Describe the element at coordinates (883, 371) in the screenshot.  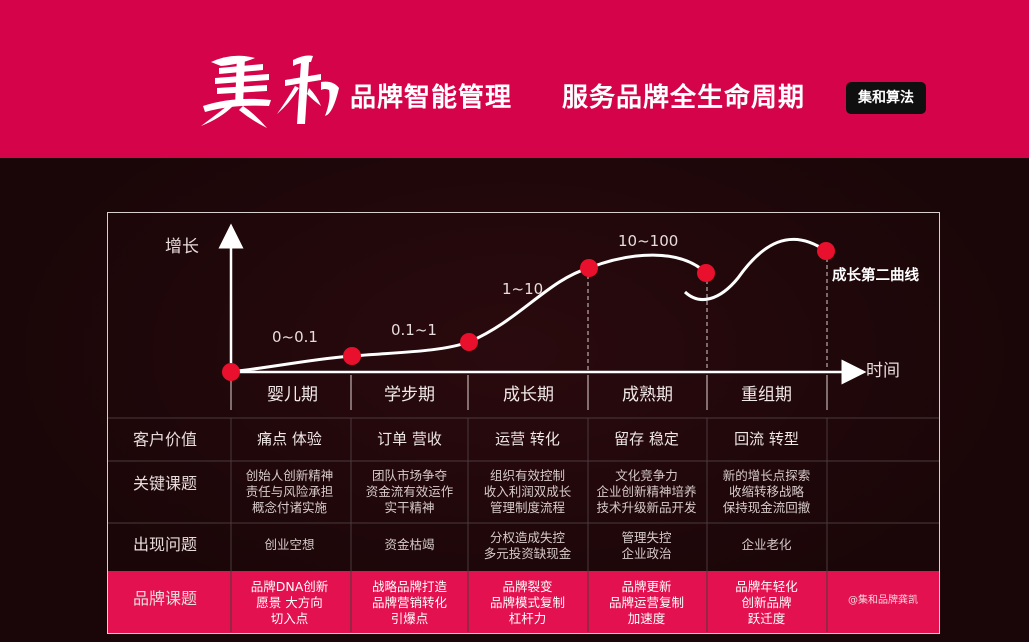
I see `x-axis-label: 时间` at that location.